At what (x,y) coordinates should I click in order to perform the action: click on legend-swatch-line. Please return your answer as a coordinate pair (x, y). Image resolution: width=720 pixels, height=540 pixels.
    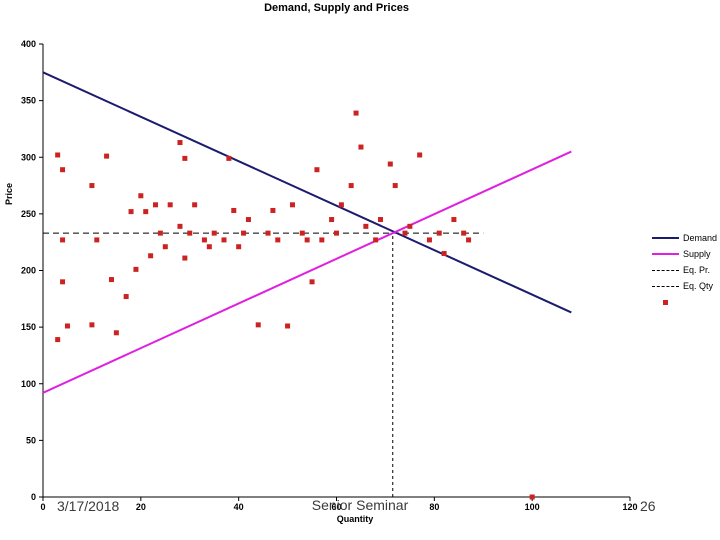
    Looking at the image, I should click on (665, 254).